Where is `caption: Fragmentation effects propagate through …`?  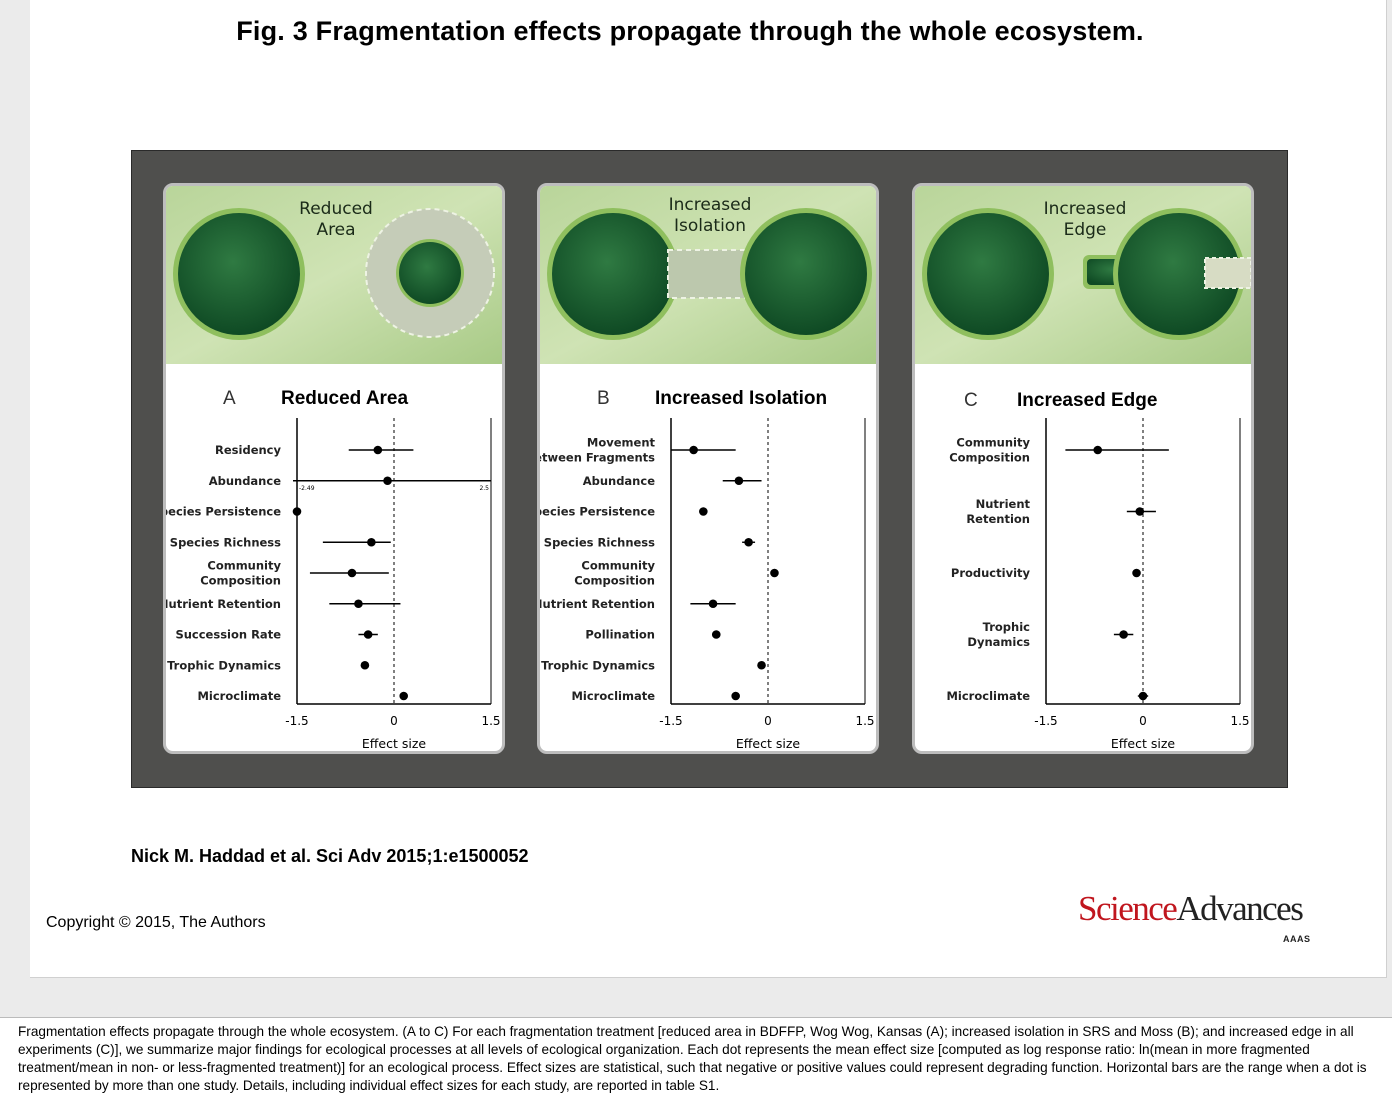
caption: Fragmentation effects propagate through … is located at coordinates (696, 1061).